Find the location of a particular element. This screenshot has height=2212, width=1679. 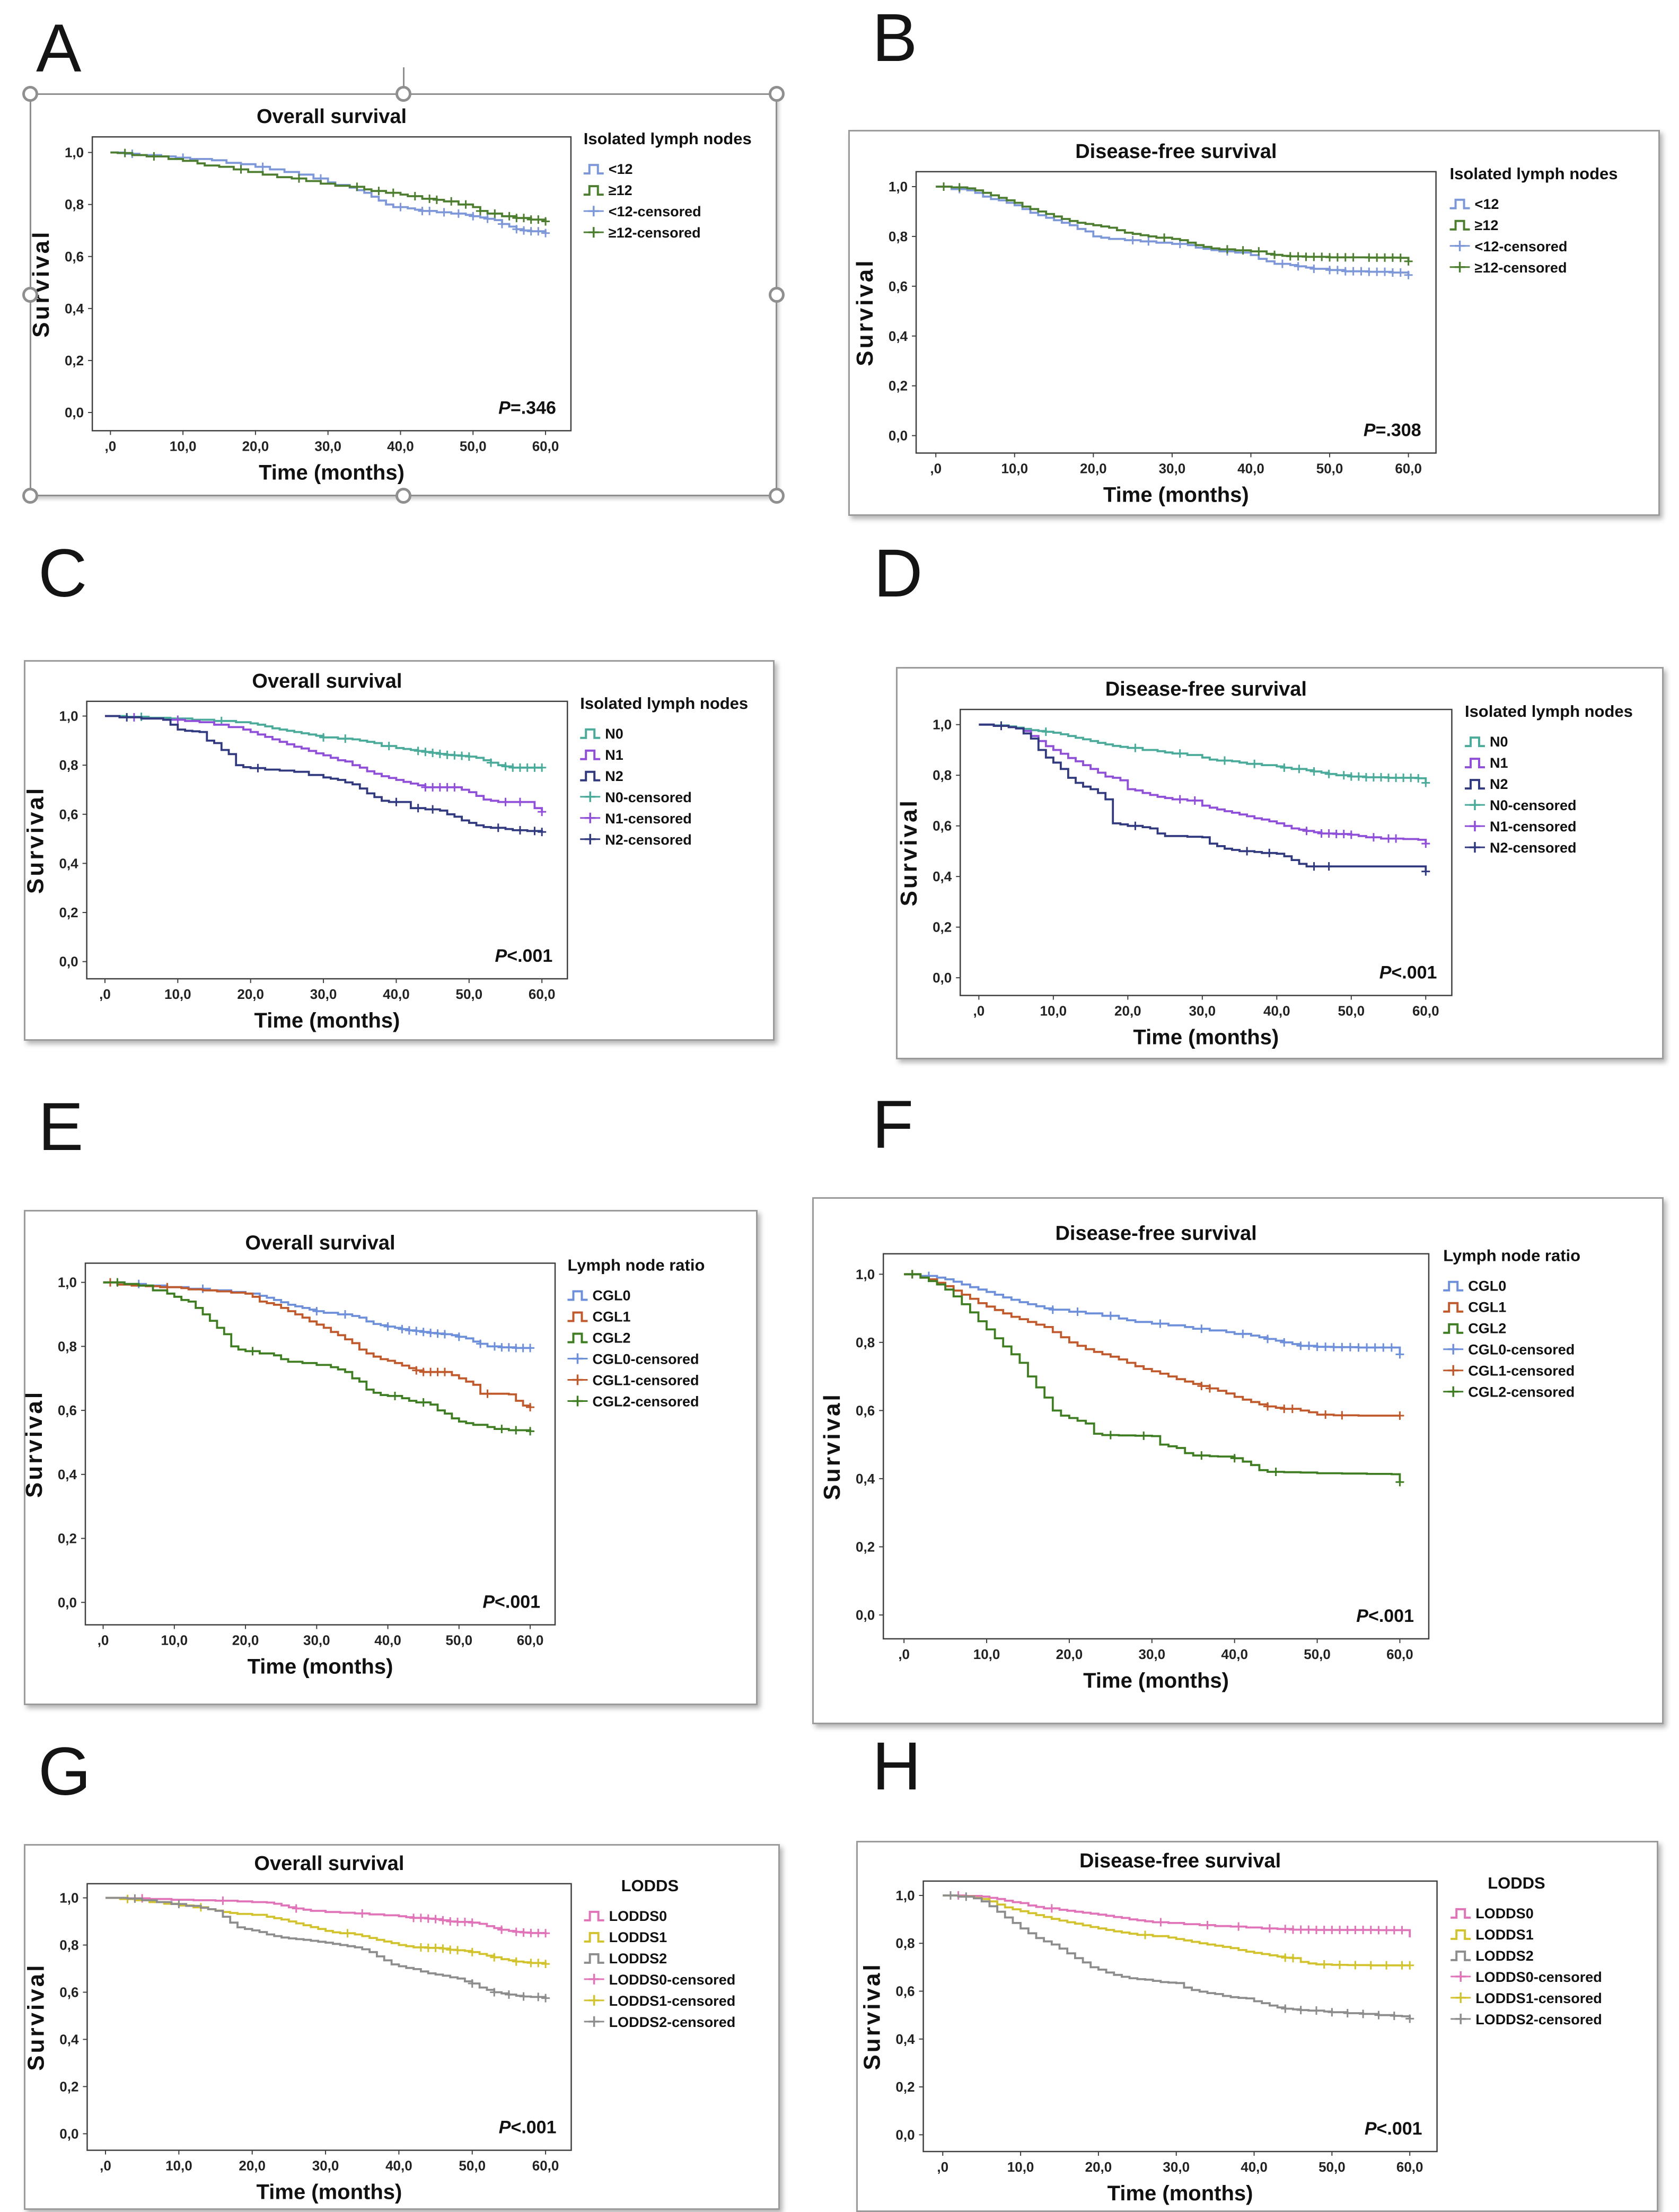

legend-label: ≥12 is located at coordinates (1487, 225).